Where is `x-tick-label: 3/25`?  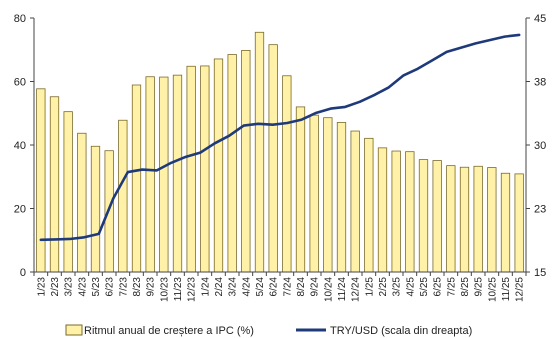 x-tick-label: 3/25 is located at coordinates (397, 287).